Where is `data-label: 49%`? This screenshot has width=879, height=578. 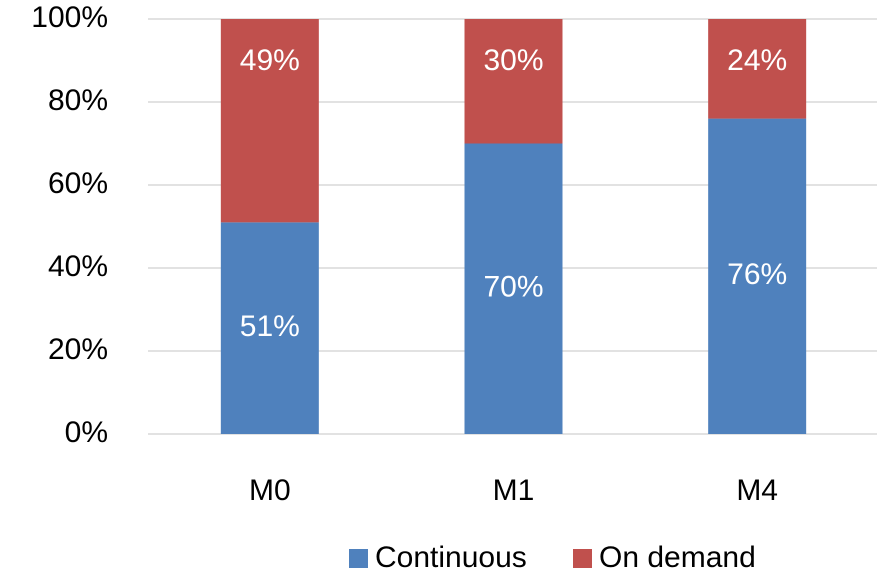
data-label: 49% is located at coordinates (270, 60).